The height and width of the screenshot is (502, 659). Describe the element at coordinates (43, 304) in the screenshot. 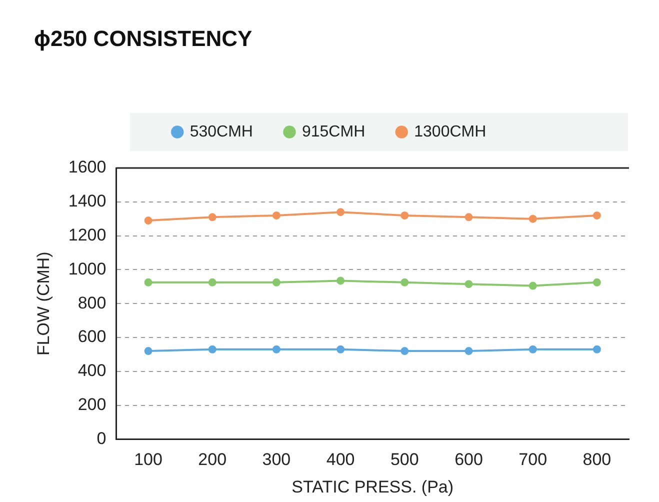

I see `y-axis-title: FLOW (CMH)` at that location.